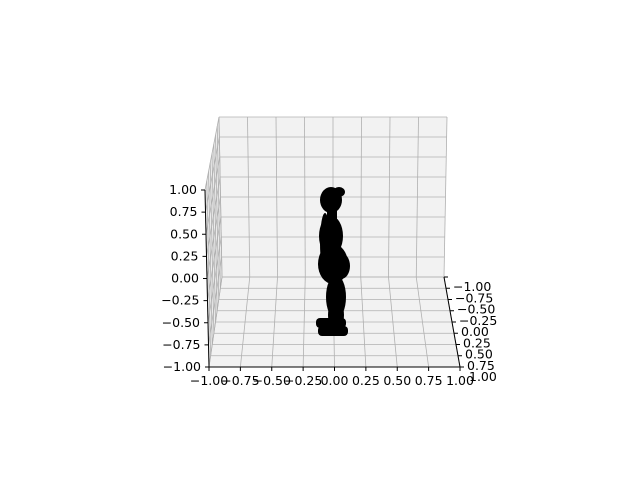  What do you see at coordinates (180, 300) in the screenshot?
I see `z-tick-label: −0.25` at bounding box center [180, 300].